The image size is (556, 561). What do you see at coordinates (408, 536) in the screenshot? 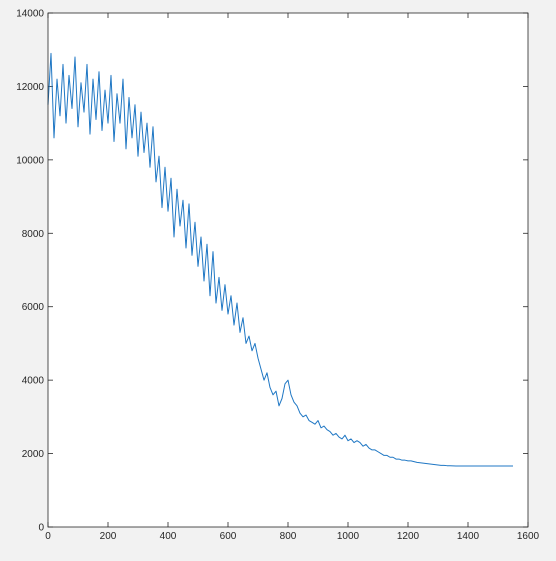
I see `x-tick-label: 1200` at bounding box center [408, 536].